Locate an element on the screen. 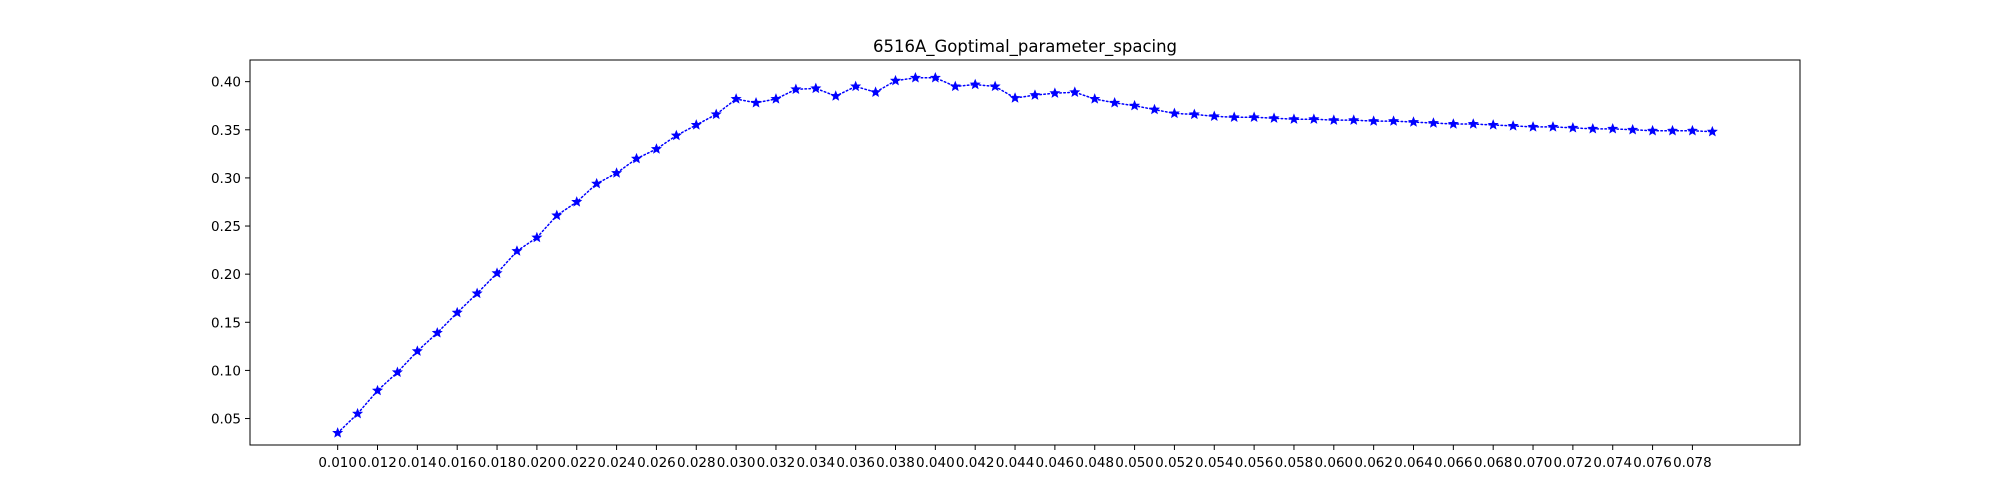 The image size is (2000, 500). y-tick-label: 0.25 is located at coordinates (226, 227).